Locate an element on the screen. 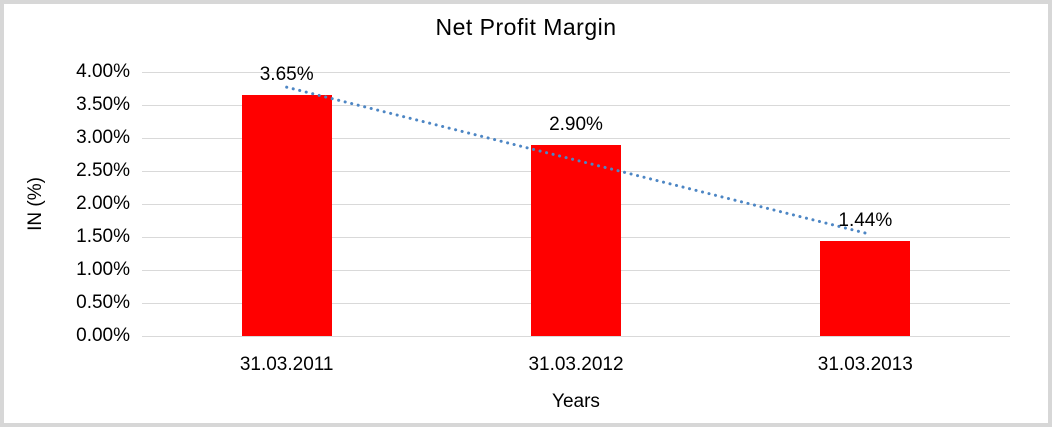 The image size is (1052, 427). y-tick-label: 2.50% is located at coordinates (103, 170).